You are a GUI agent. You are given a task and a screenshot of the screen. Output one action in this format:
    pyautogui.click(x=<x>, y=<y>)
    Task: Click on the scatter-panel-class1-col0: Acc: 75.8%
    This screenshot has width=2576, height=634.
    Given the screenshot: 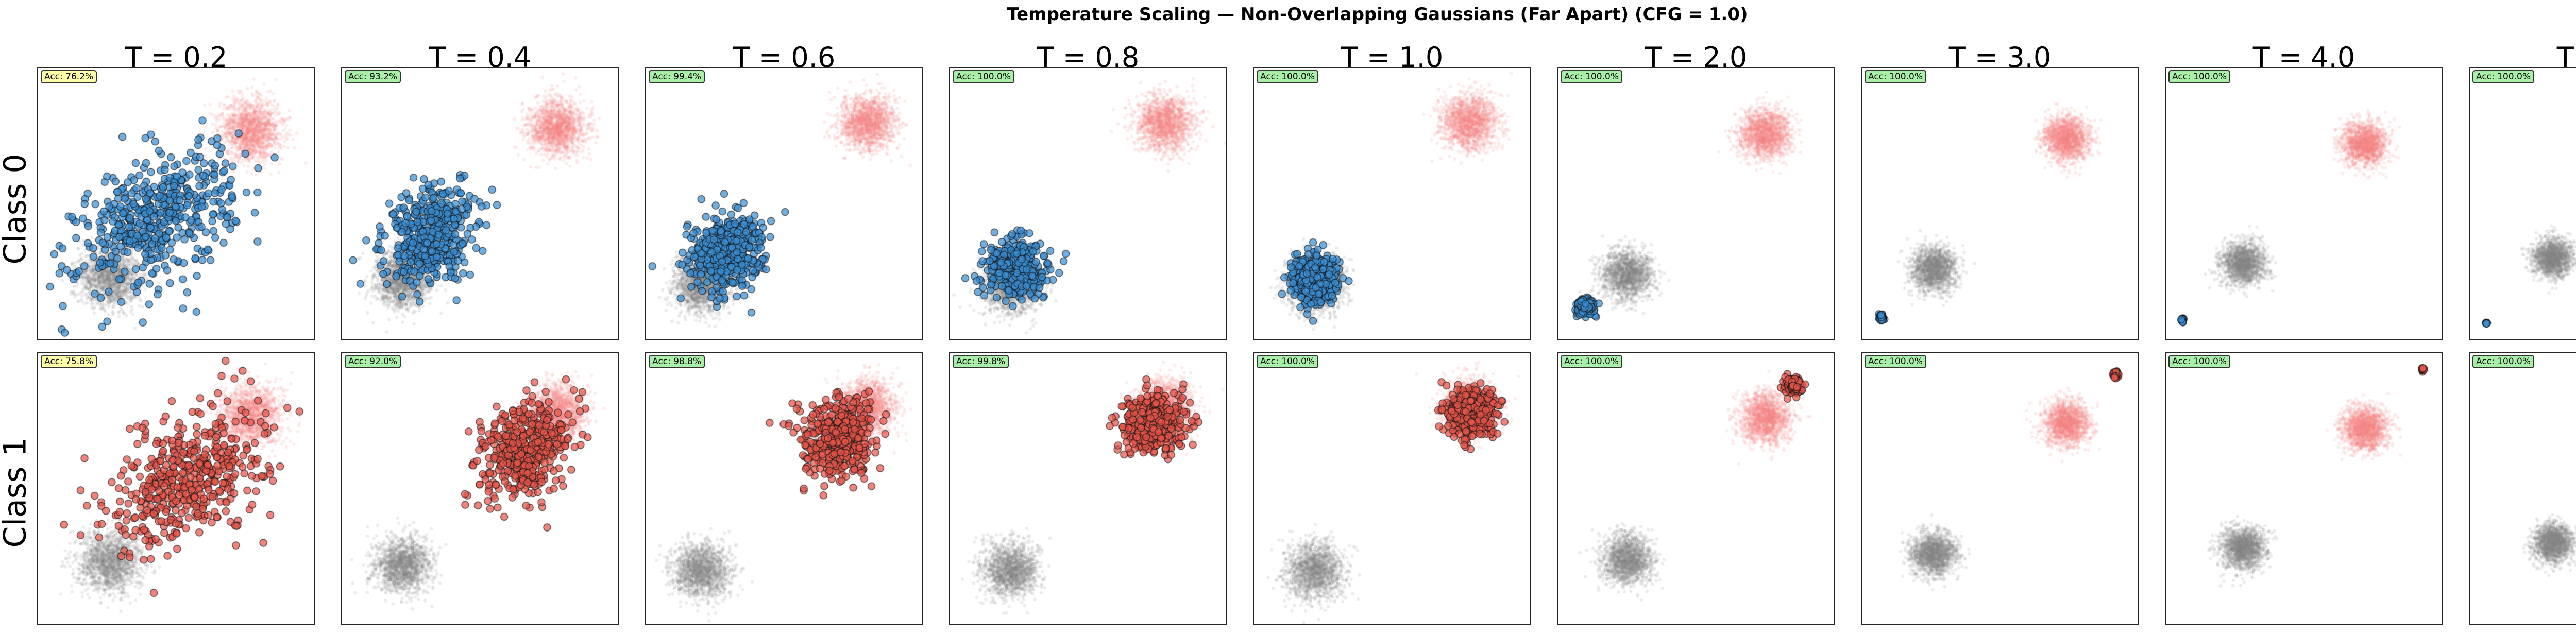 What is the action you would take?
    pyautogui.click(x=176, y=488)
    